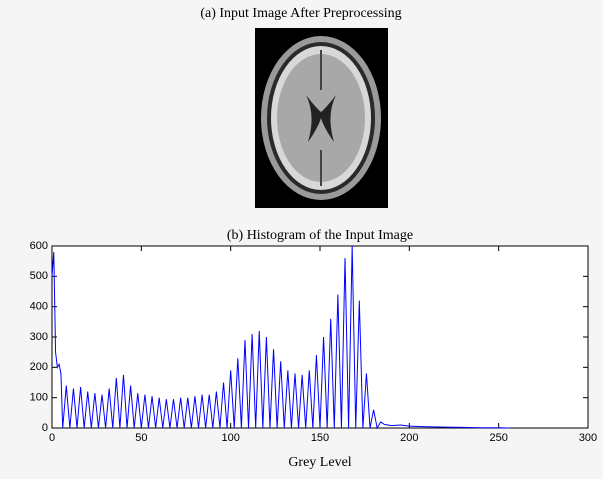  What do you see at coordinates (39, 307) in the screenshot?
I see `y-tick-label: 400` at bounding box center [39, 307].